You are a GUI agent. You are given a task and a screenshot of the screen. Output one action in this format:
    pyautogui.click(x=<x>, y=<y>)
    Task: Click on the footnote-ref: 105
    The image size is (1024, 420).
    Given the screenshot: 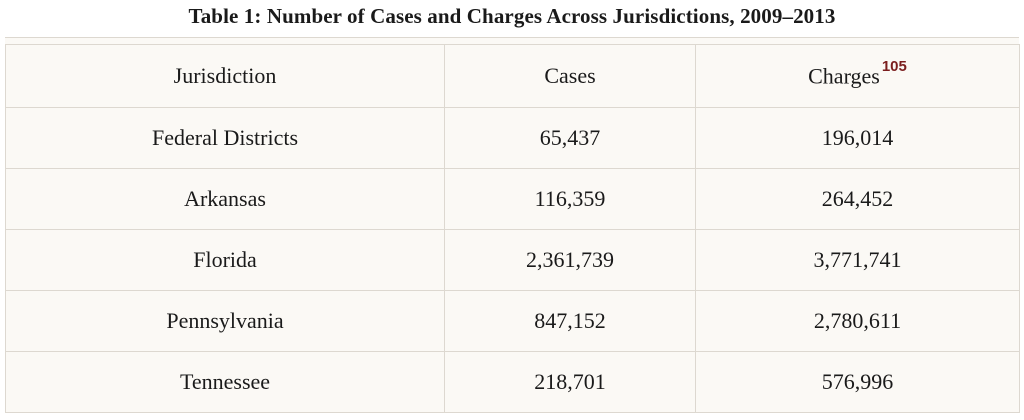 What is the action you would take?
    pyautogui.click(x=894, y=67)
    